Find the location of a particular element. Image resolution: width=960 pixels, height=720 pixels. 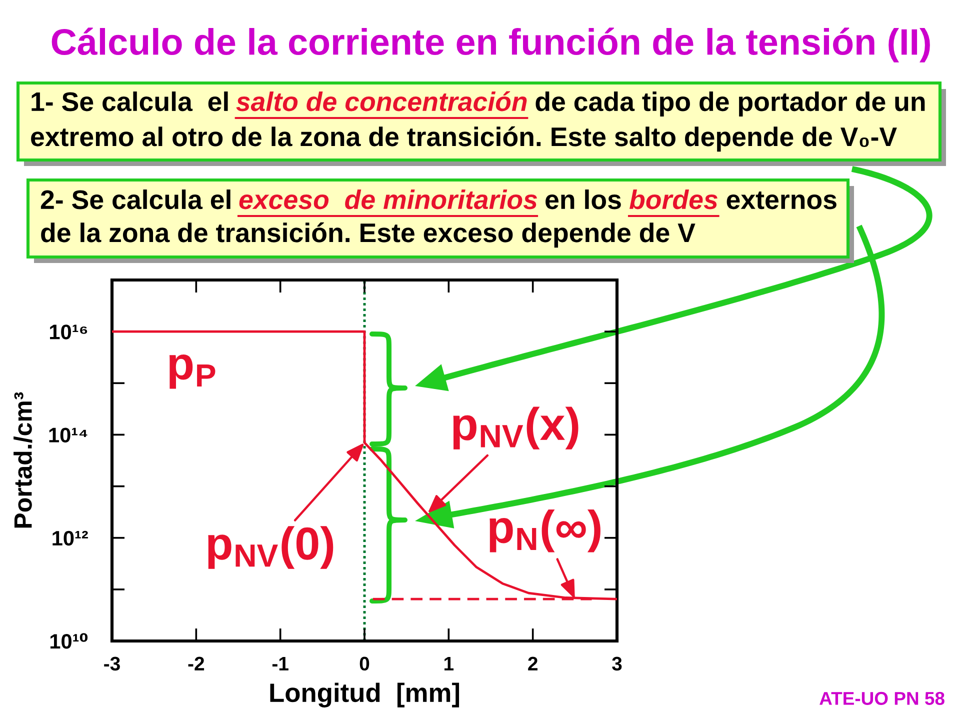

text: de la zona de transición. Este exceso depende de V is located at coordinates (368, 235).